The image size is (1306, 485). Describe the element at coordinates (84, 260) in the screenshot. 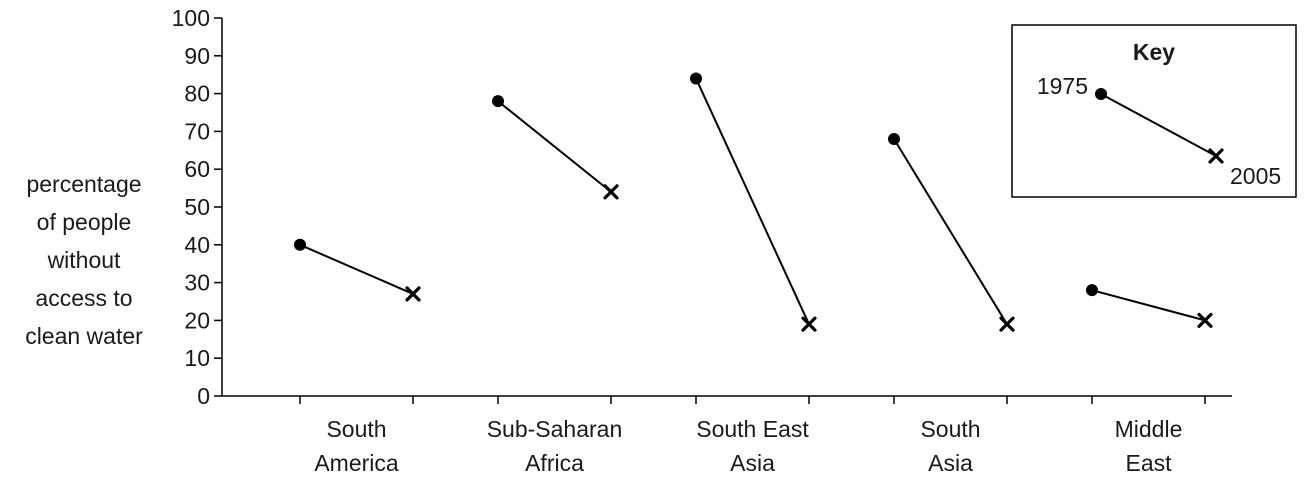

I see `y-axis-label-line: without` at that location.